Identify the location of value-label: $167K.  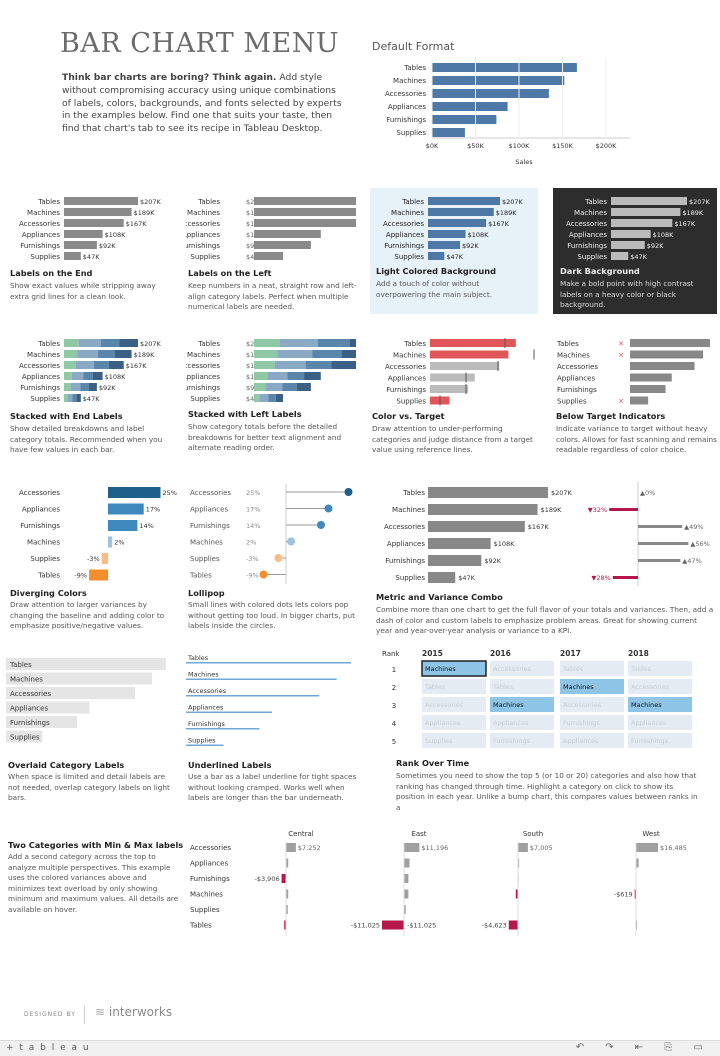
(539, 527).